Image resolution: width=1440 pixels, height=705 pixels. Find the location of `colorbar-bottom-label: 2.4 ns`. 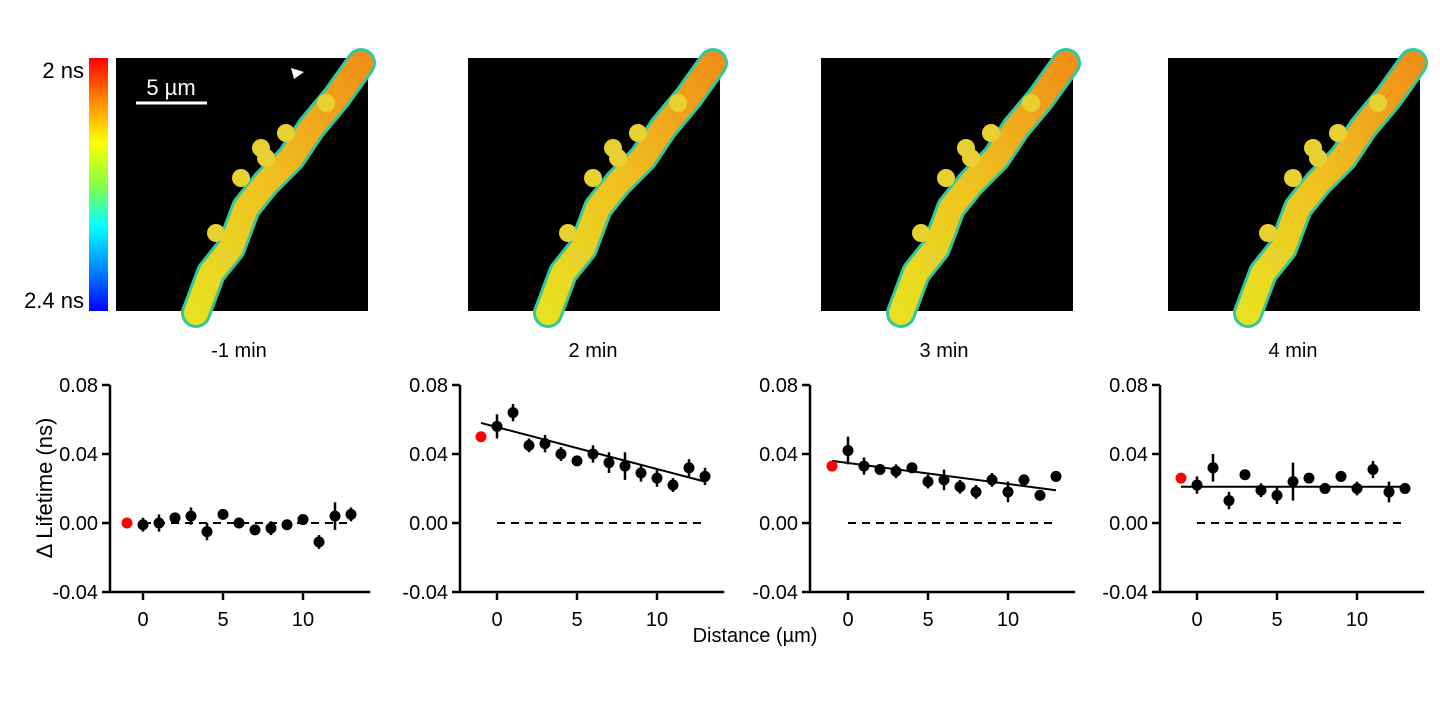

colorbar-bottom-label: 2.4 ns is located at coordinates (54, 300).